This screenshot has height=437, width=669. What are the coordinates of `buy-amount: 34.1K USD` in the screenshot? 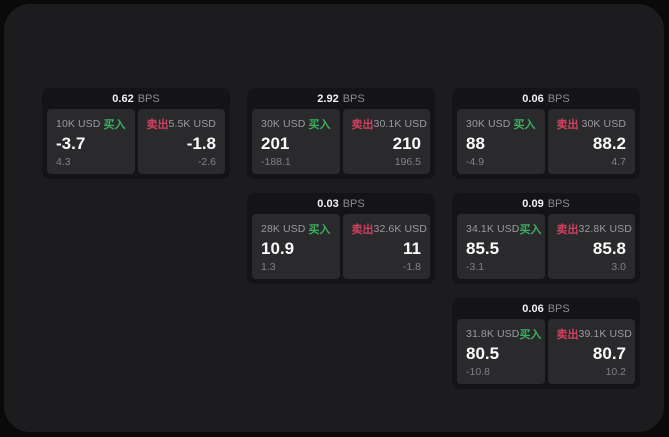 It's located at (493, 229).